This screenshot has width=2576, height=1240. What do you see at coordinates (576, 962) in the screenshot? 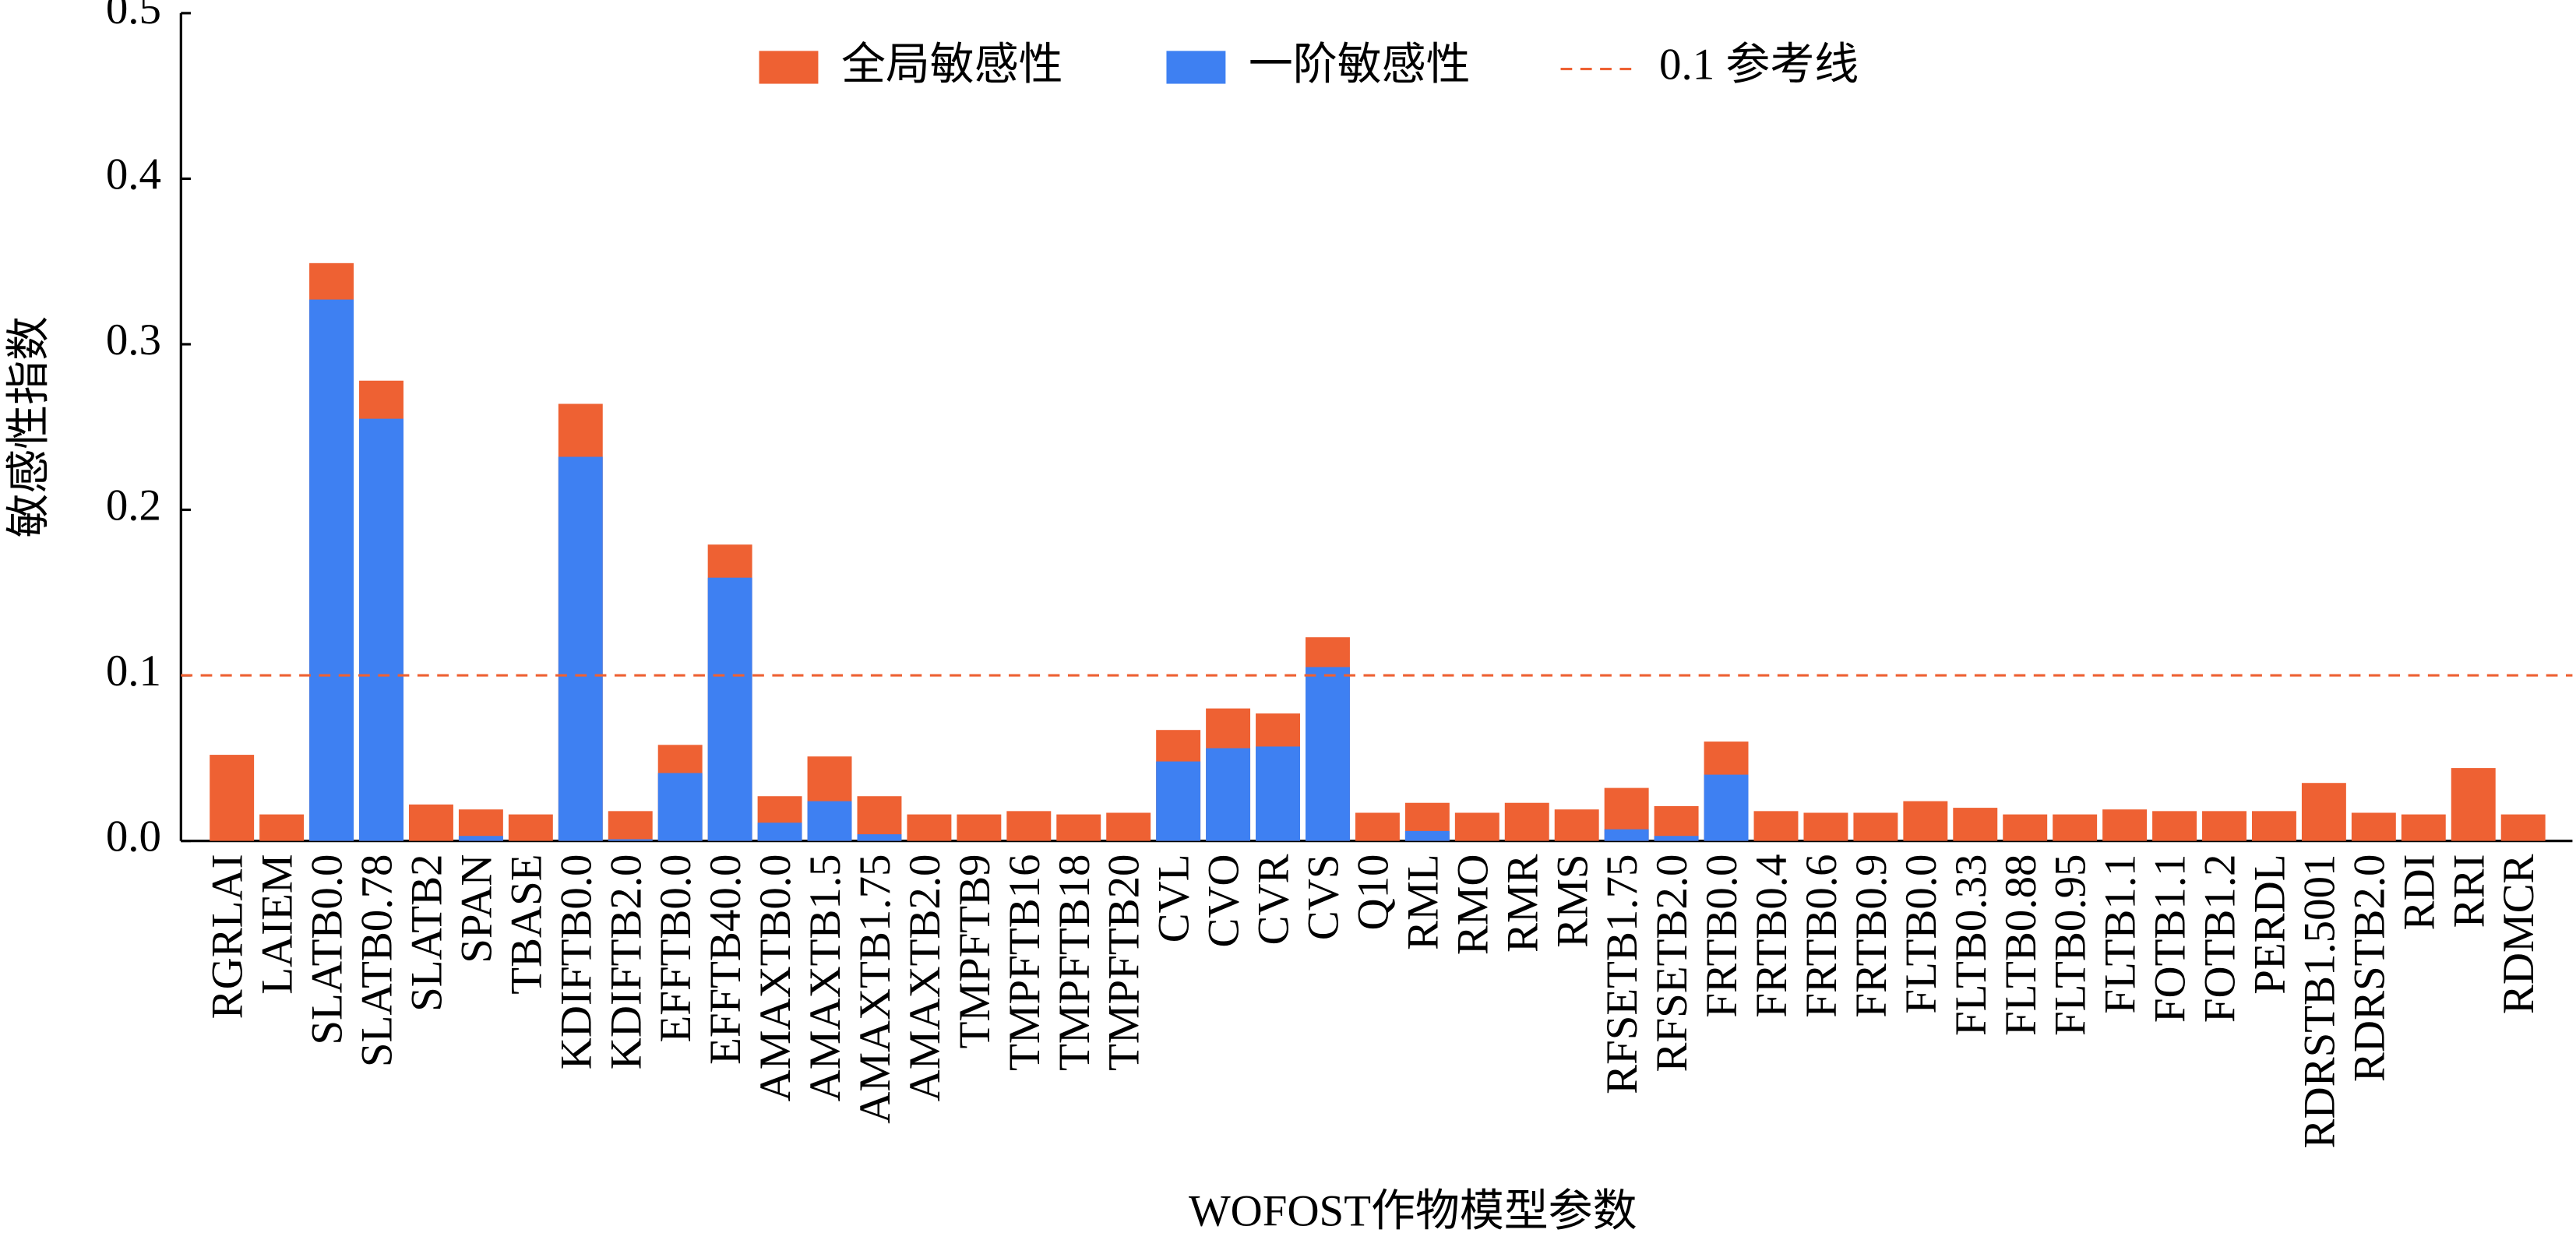
I see `x-tick-label: KDIFTB0.0` at bounding box center [576, 962].